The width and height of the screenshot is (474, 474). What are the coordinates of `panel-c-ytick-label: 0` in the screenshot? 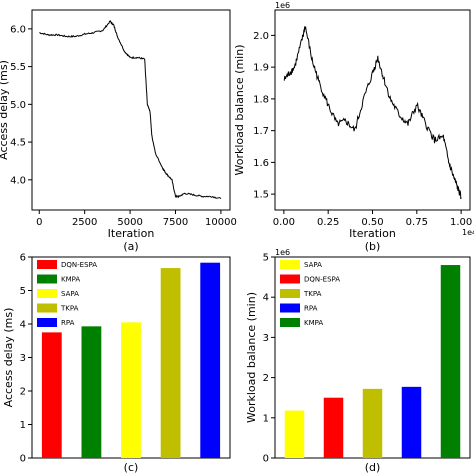 It's located at (23, 459).